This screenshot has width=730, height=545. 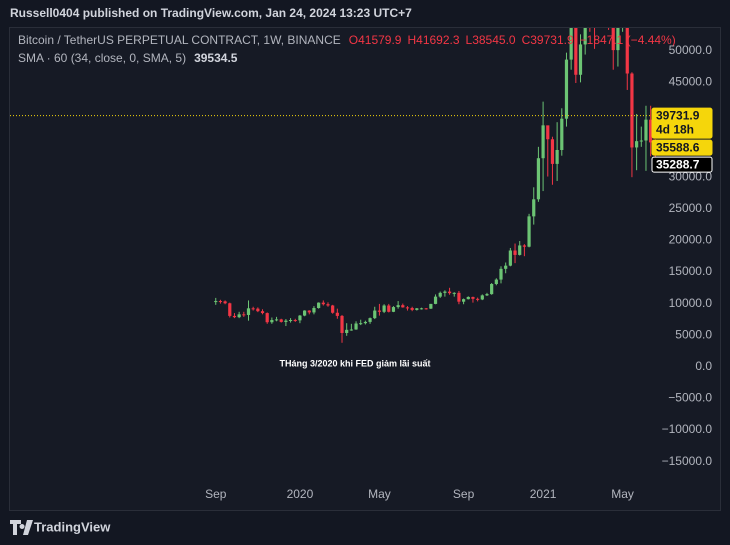 I want to click on ohlc-legend-item: L38545.0, so click(x=491, y=40).